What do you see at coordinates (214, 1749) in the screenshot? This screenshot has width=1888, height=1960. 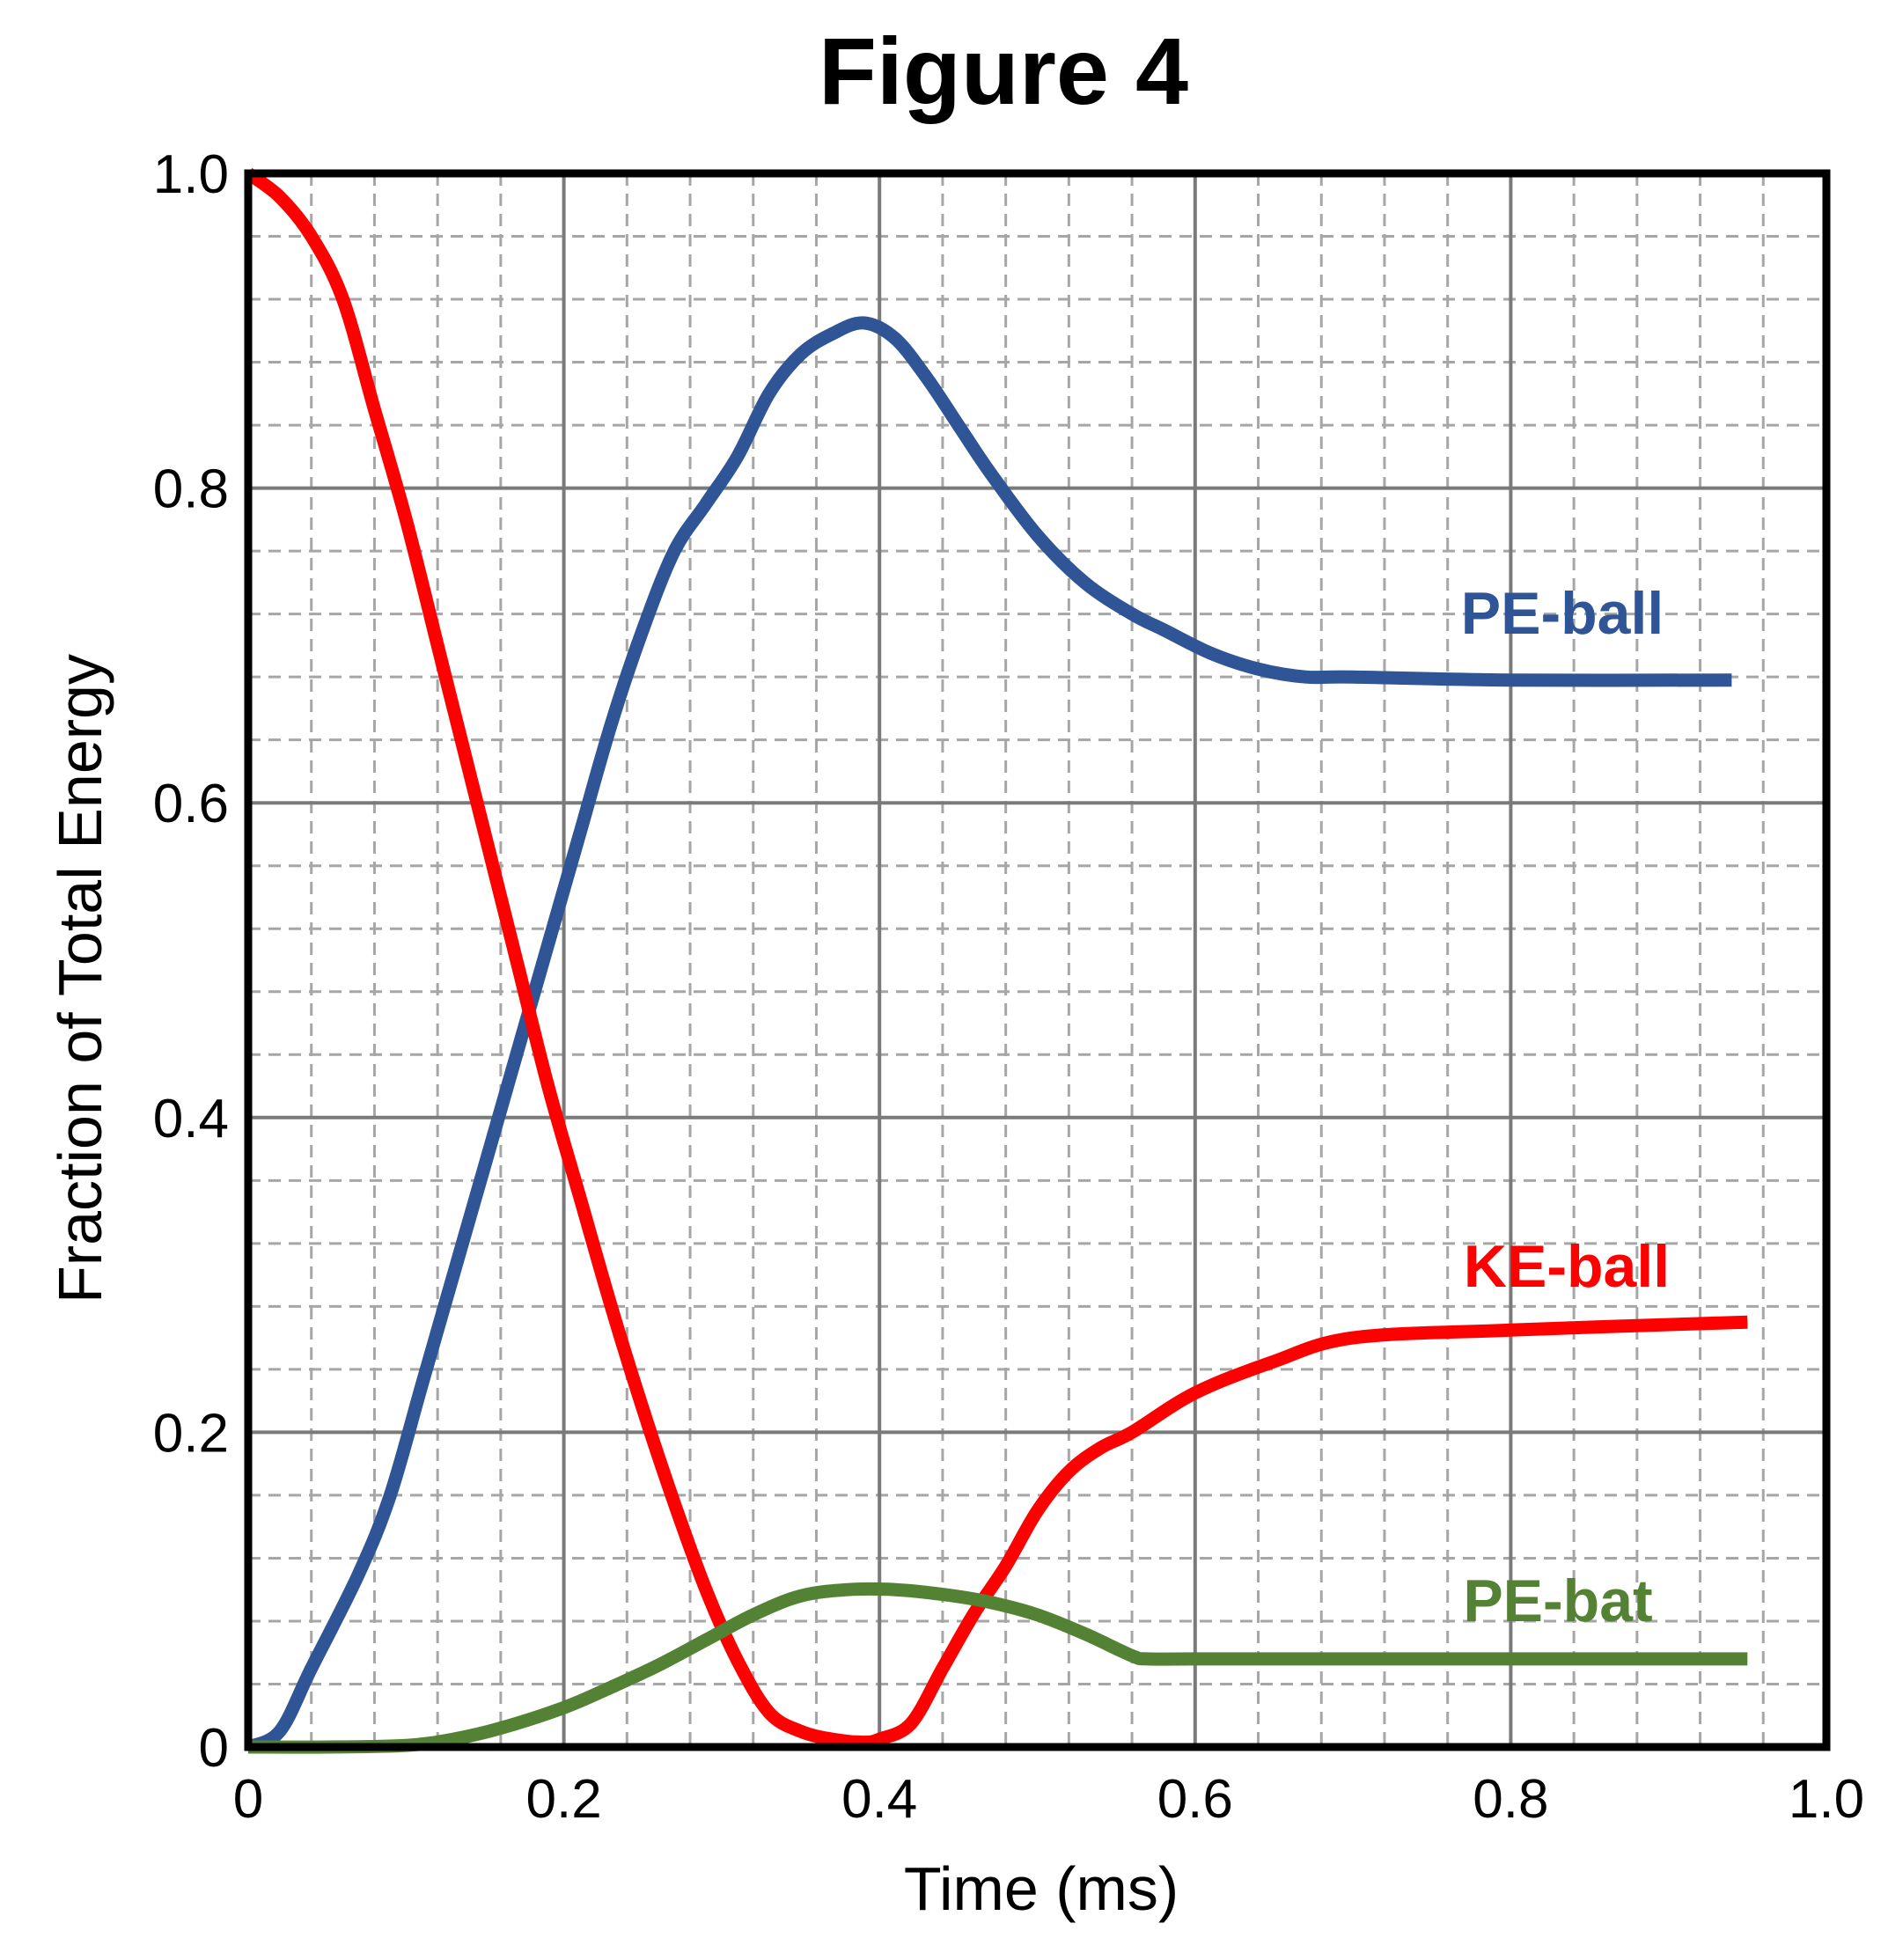 I see `y-tick-label: 0` at bounding box center [214, 1749].